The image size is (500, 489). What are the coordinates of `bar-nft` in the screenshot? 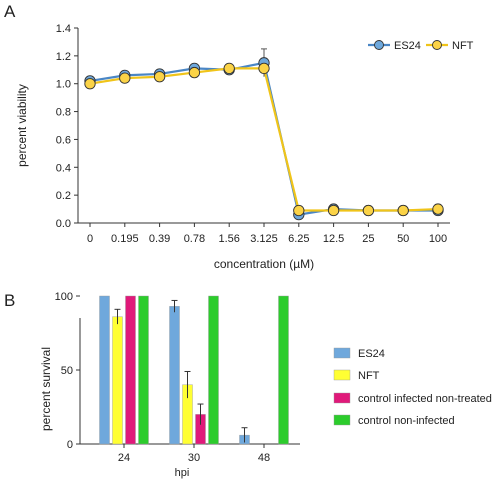 It's located at (117, 380).